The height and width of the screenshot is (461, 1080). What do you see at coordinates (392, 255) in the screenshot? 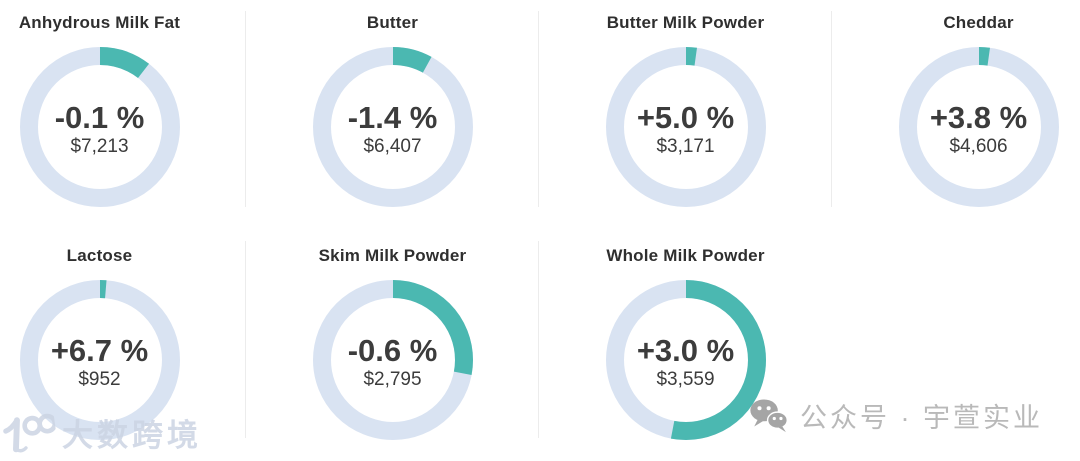
I see `card-title: Skim Milk Powder` at bounding box center [392, 255].